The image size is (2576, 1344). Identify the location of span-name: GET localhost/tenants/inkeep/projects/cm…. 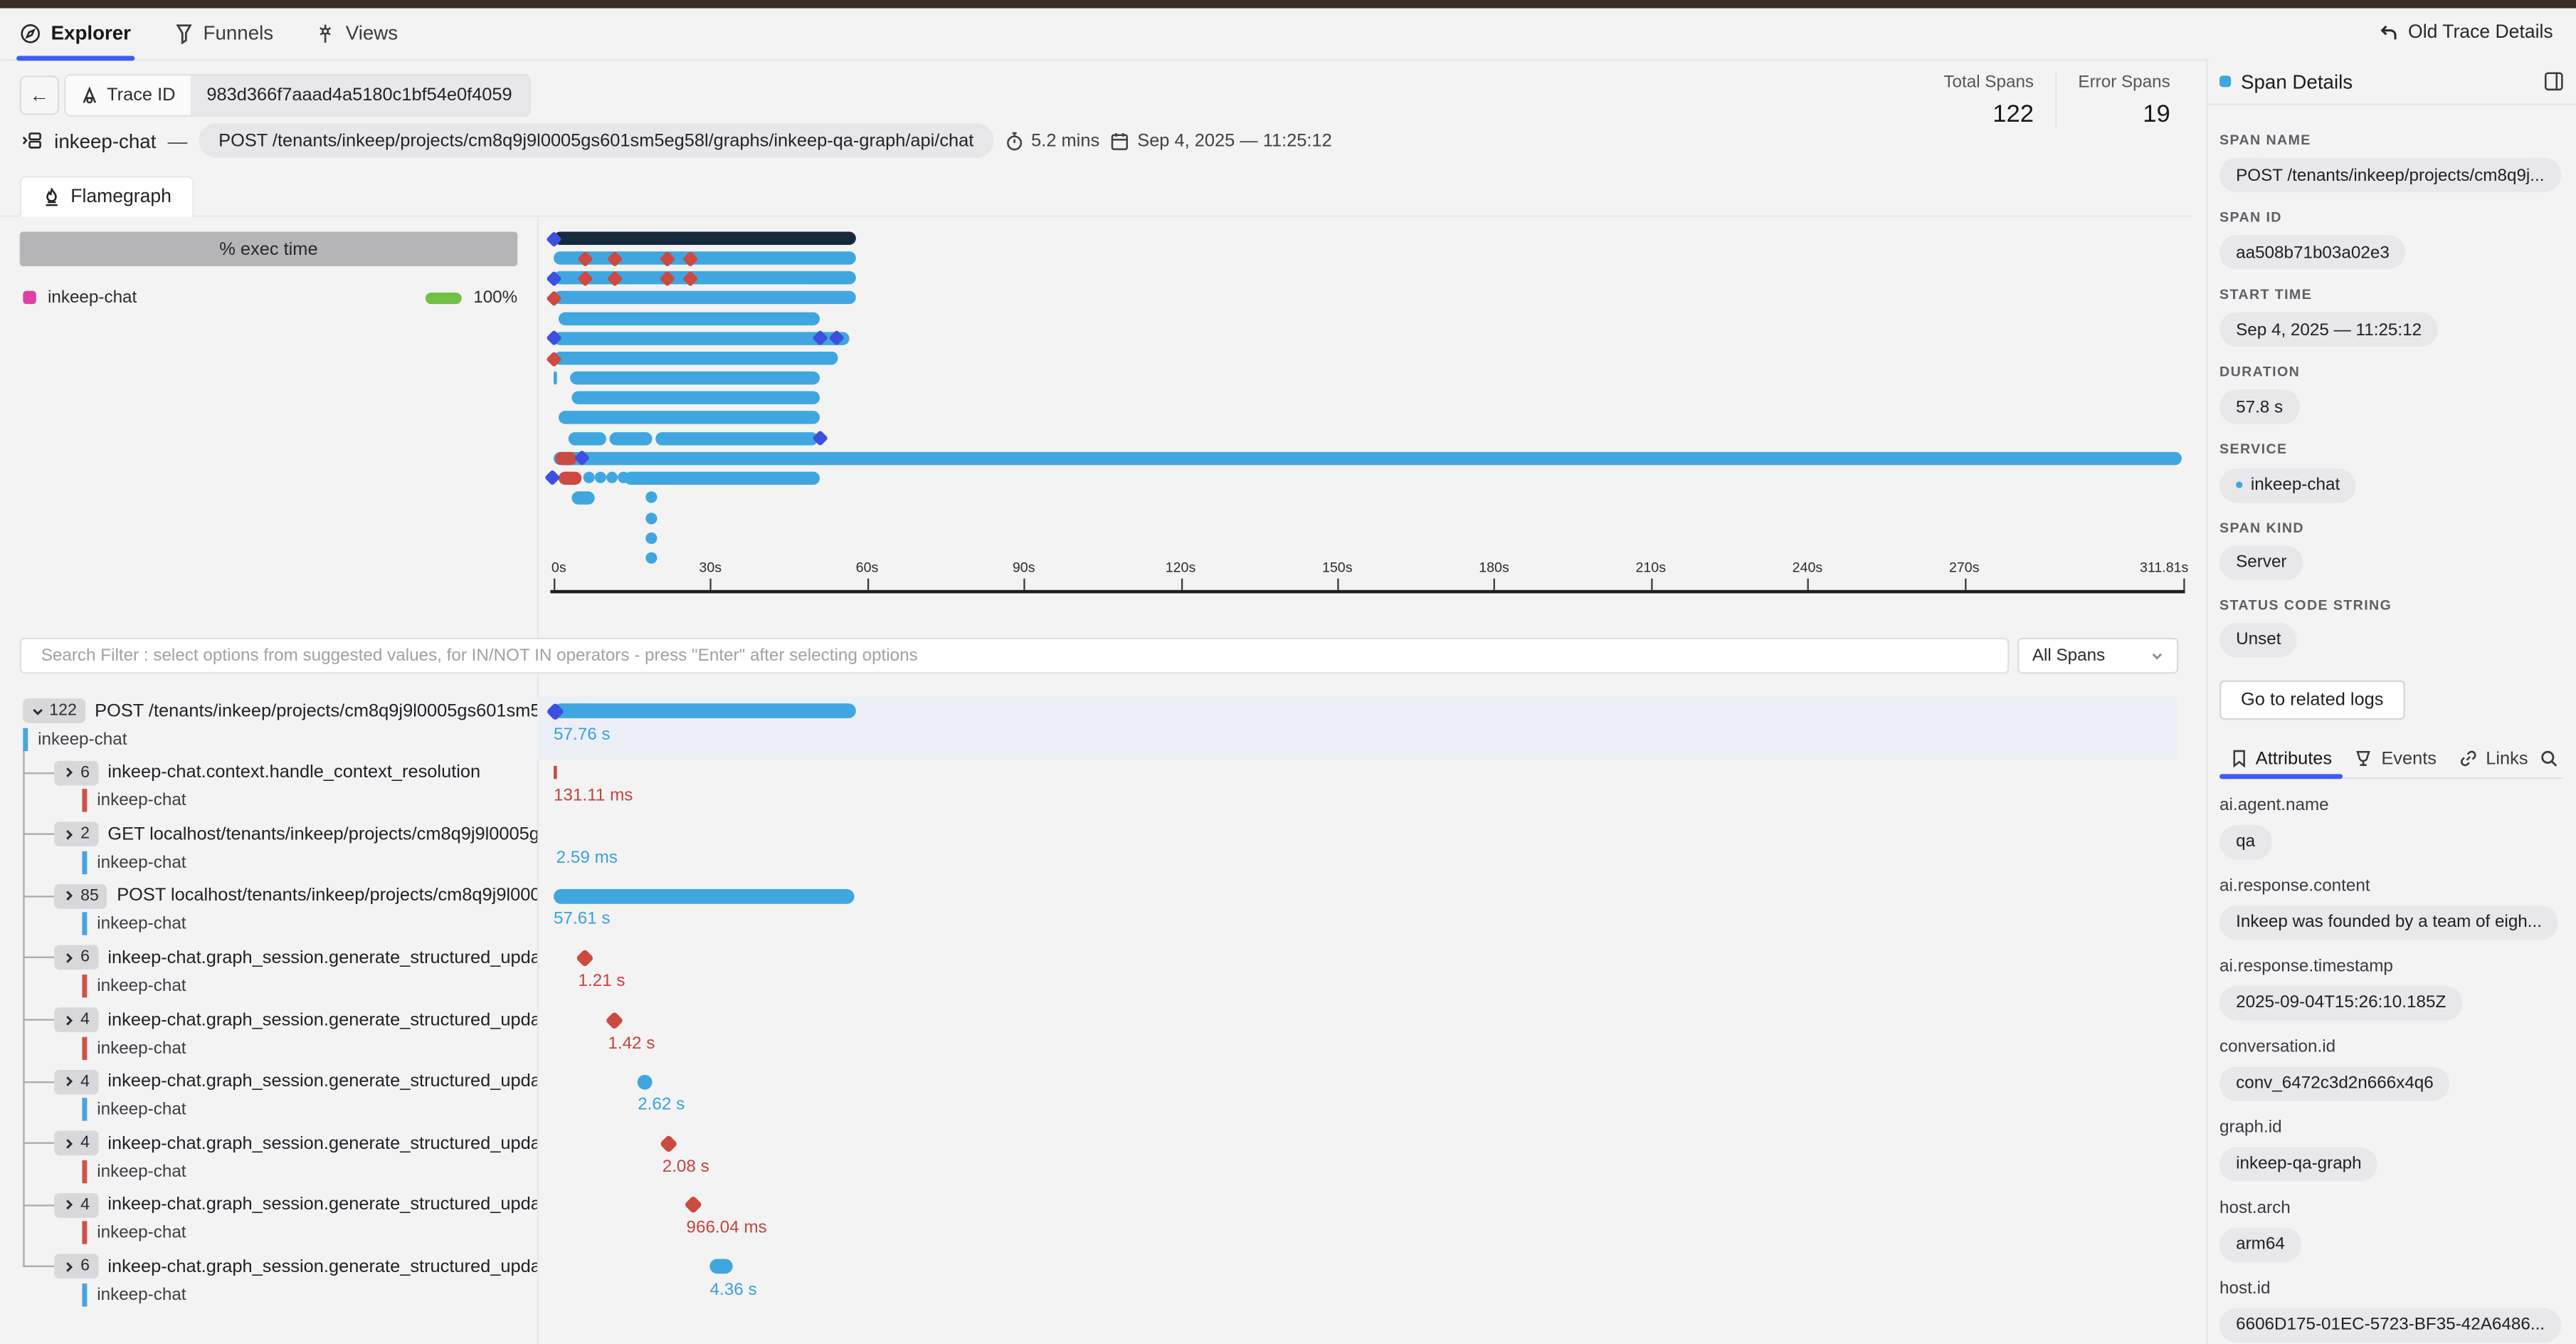
(322, 834).